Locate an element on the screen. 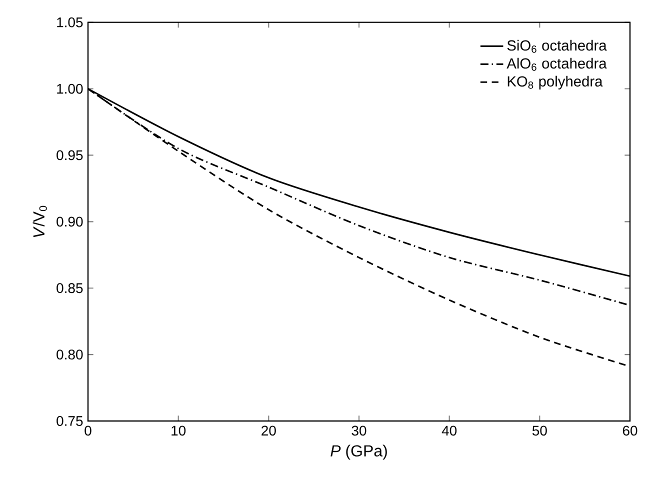 Image resolution: width=651 pixels, height=477 pixels. x-tick-label: 30 is located at coordinates (359, 431).